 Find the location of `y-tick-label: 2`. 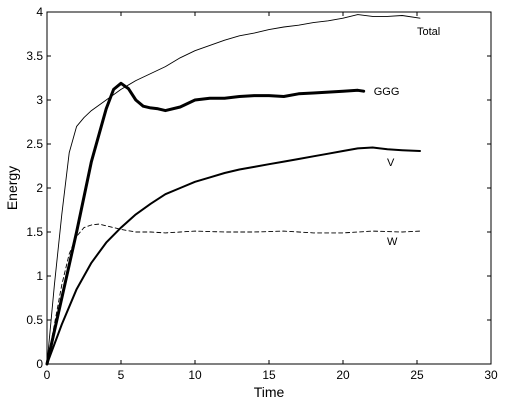

y-tick-label: 2 is located at coordinates (39, 188).